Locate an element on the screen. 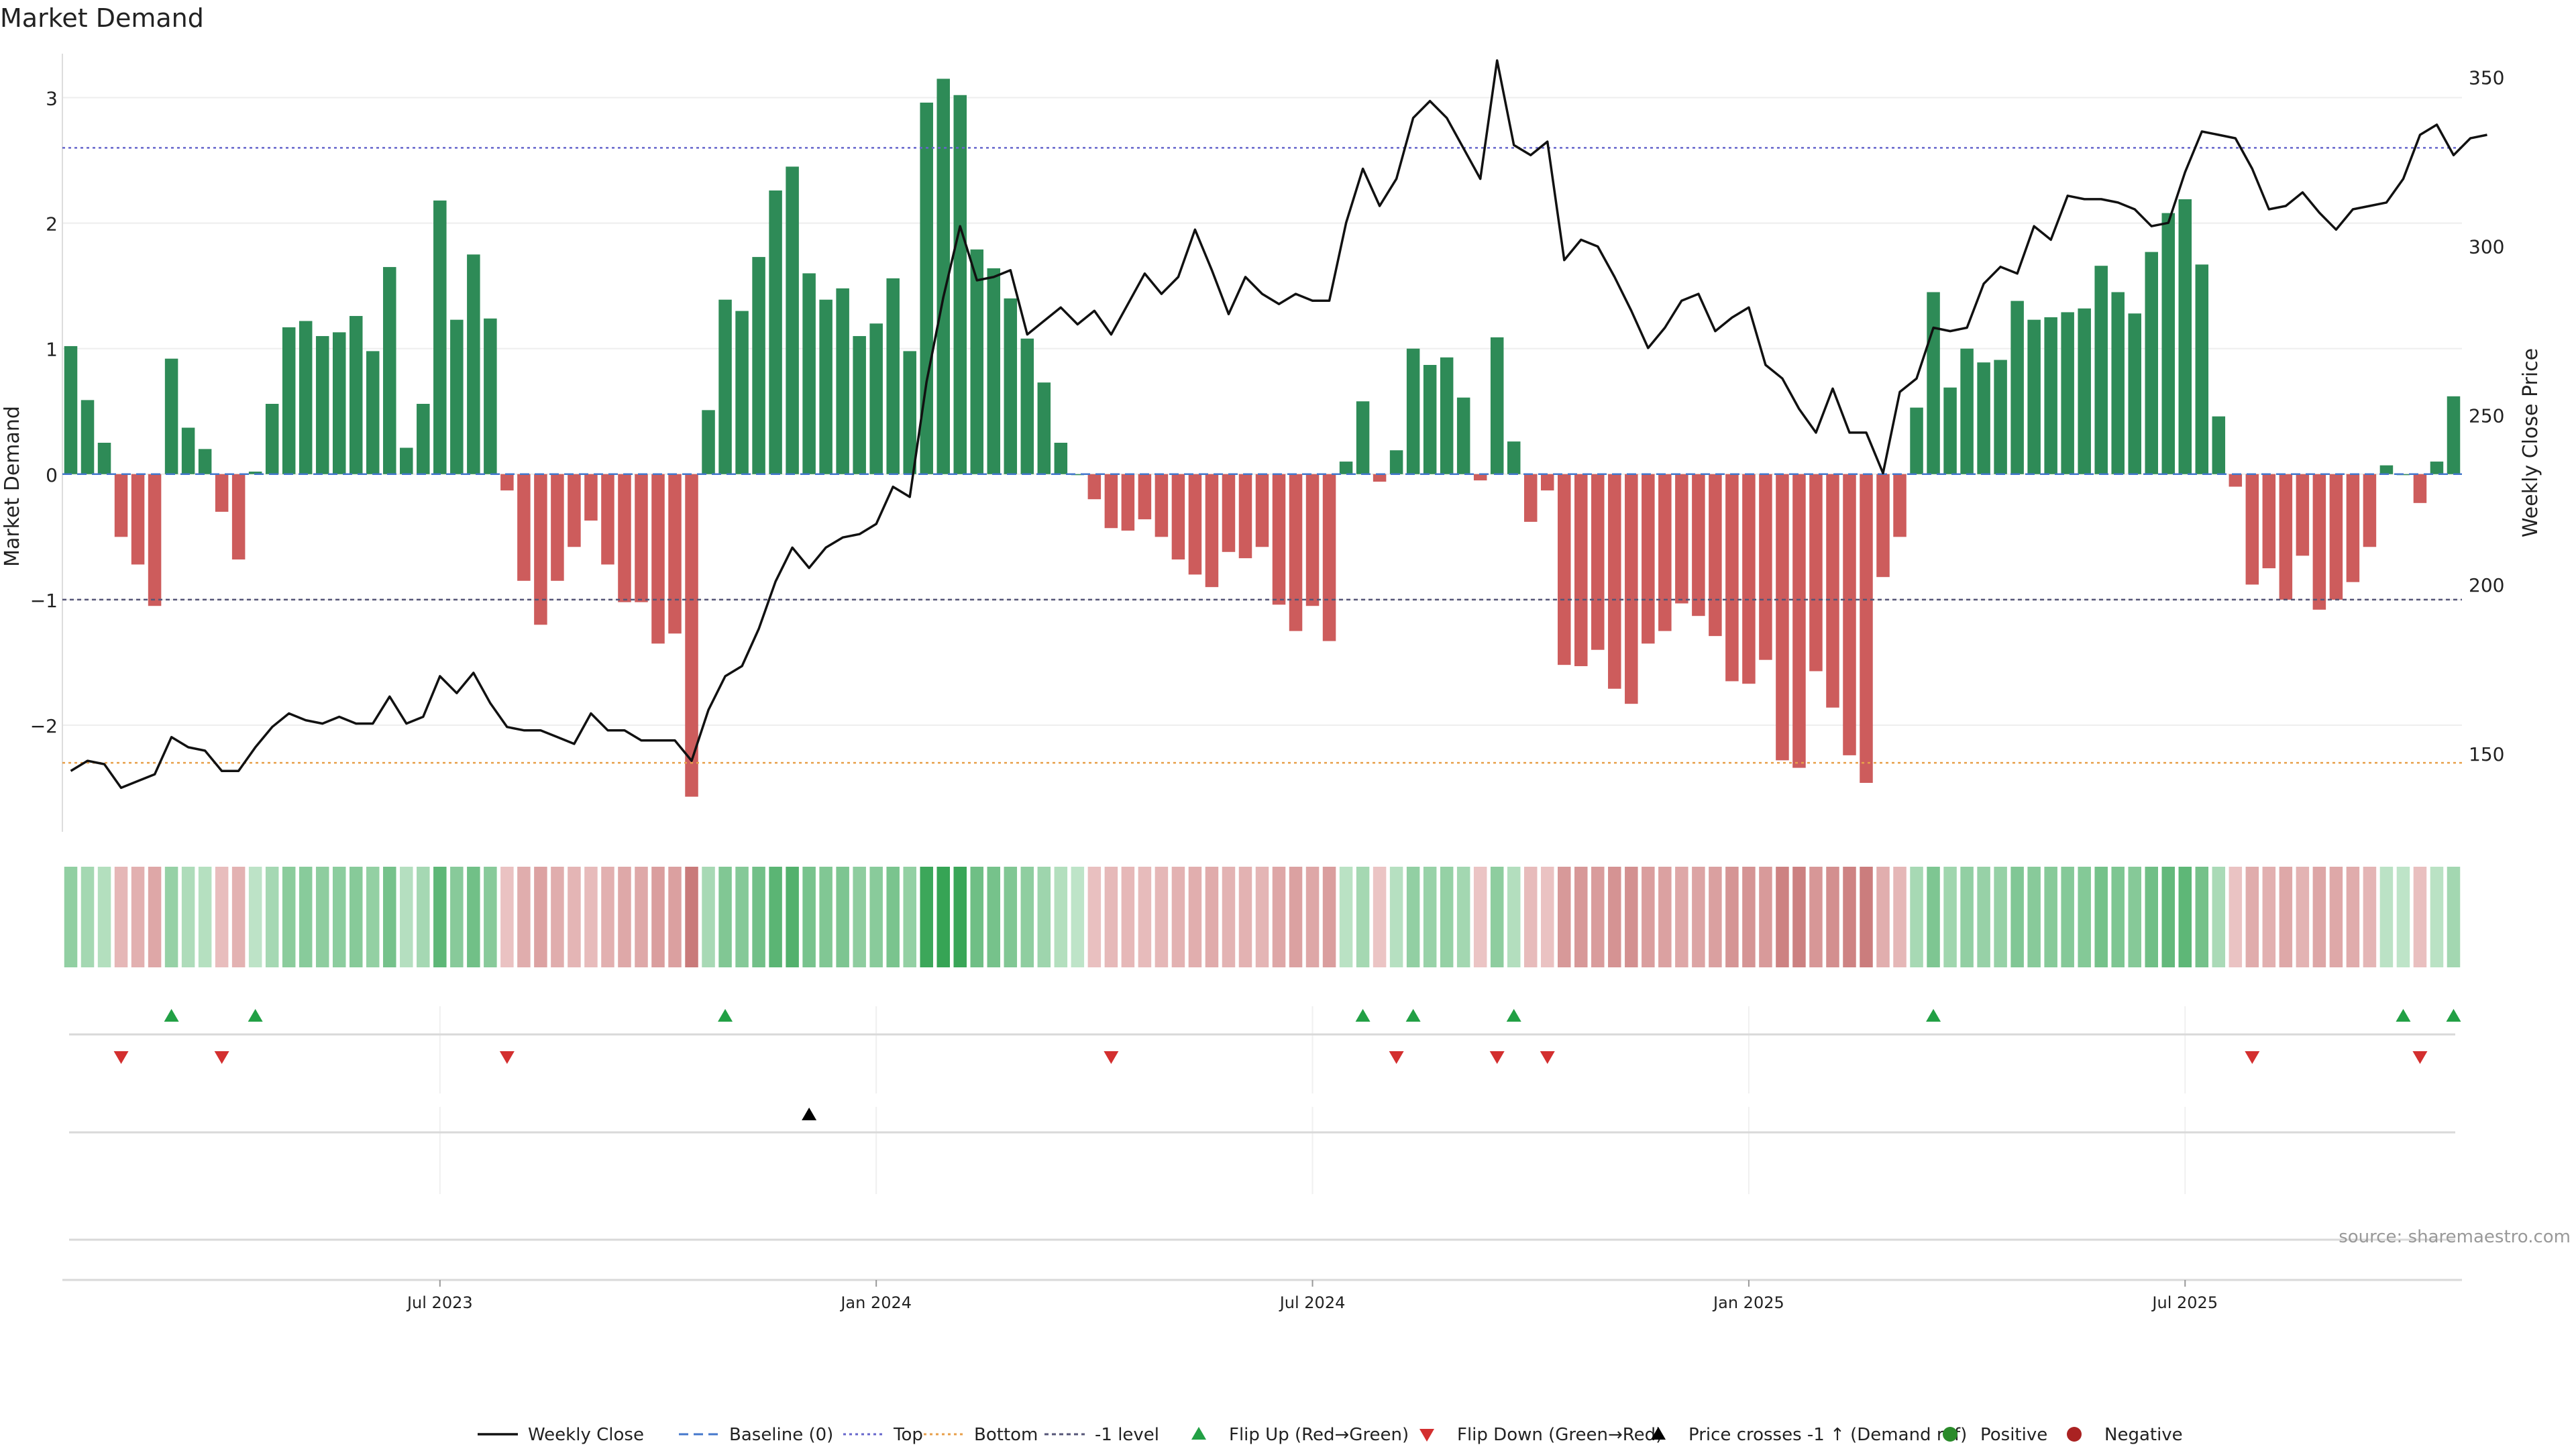 This screenshot has width=2576, height=1449. legend-item-negative: Negative is located at coordinates (2125, 1435).